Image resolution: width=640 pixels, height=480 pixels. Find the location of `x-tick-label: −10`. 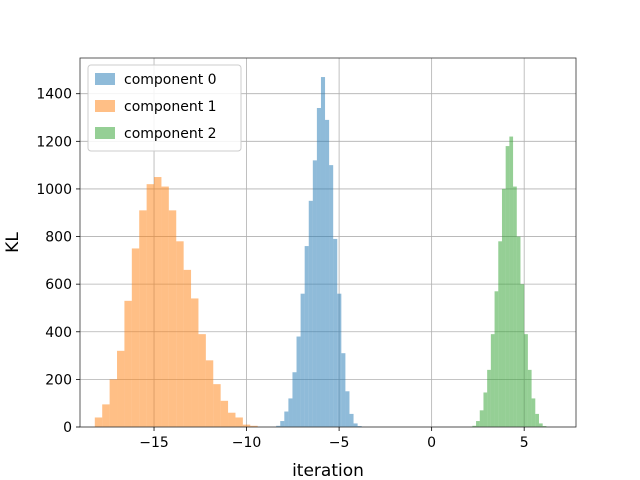

x-tick-label: −10 is located at coordinates (247, 443).